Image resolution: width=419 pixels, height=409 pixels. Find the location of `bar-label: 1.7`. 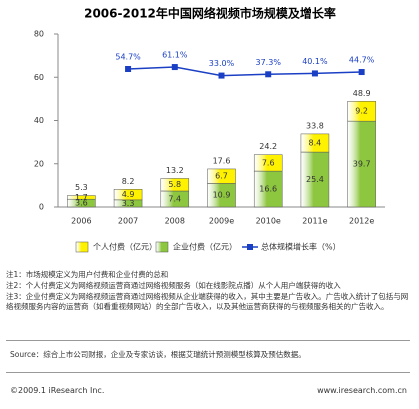

bar-label: 1.7 is located at coordinates (81, 197).